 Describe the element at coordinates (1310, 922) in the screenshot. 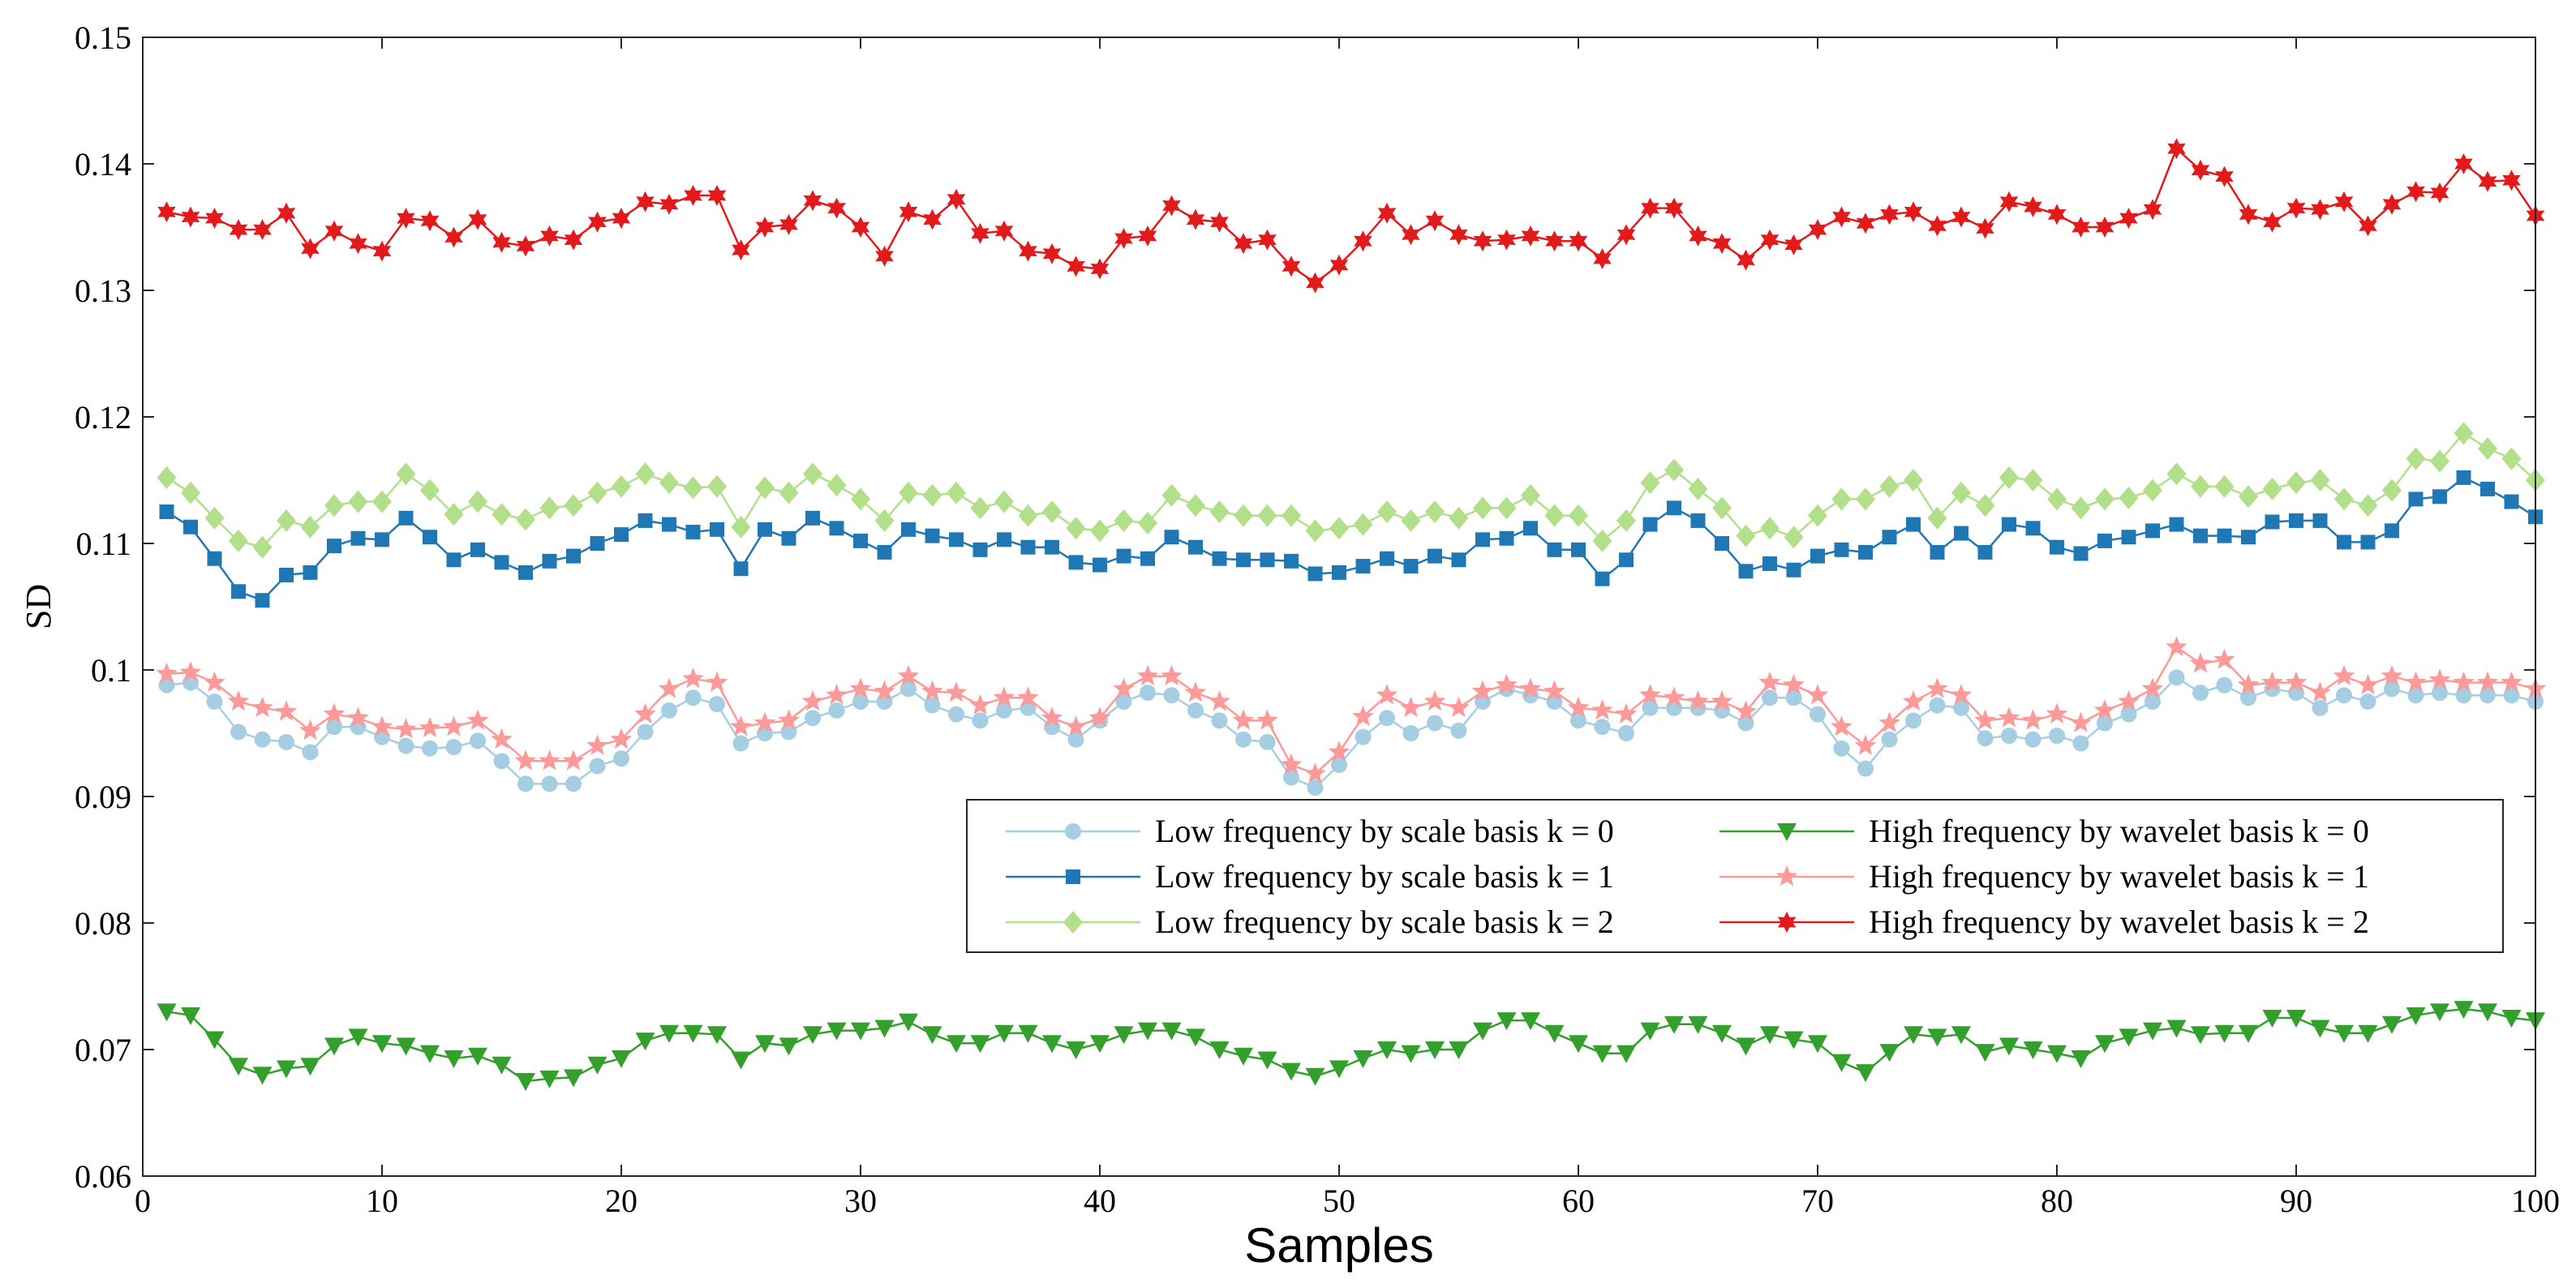

I see `legend-item: Low frequency by scale basis k = 2` at that location.